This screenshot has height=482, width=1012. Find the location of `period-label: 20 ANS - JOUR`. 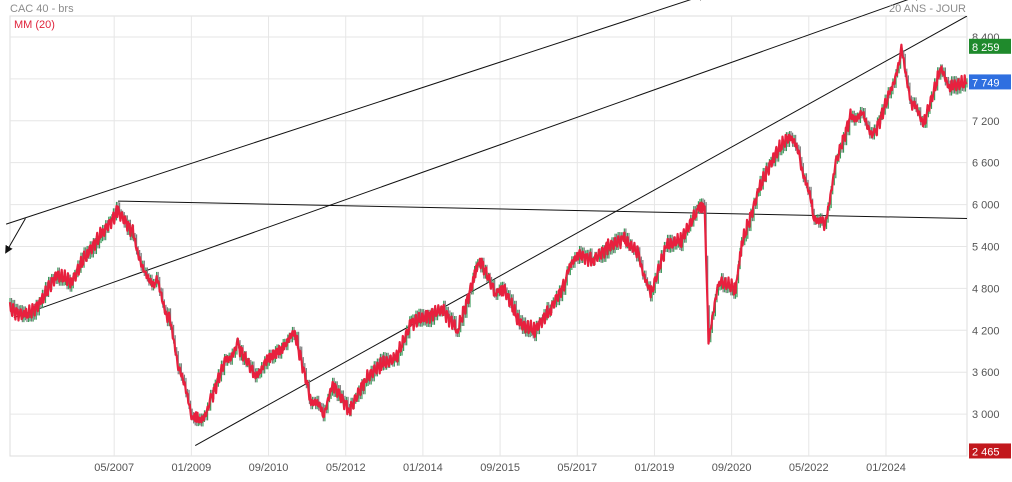

period-label: 20 ANS - JOUR is located at coordinates (927, 9).